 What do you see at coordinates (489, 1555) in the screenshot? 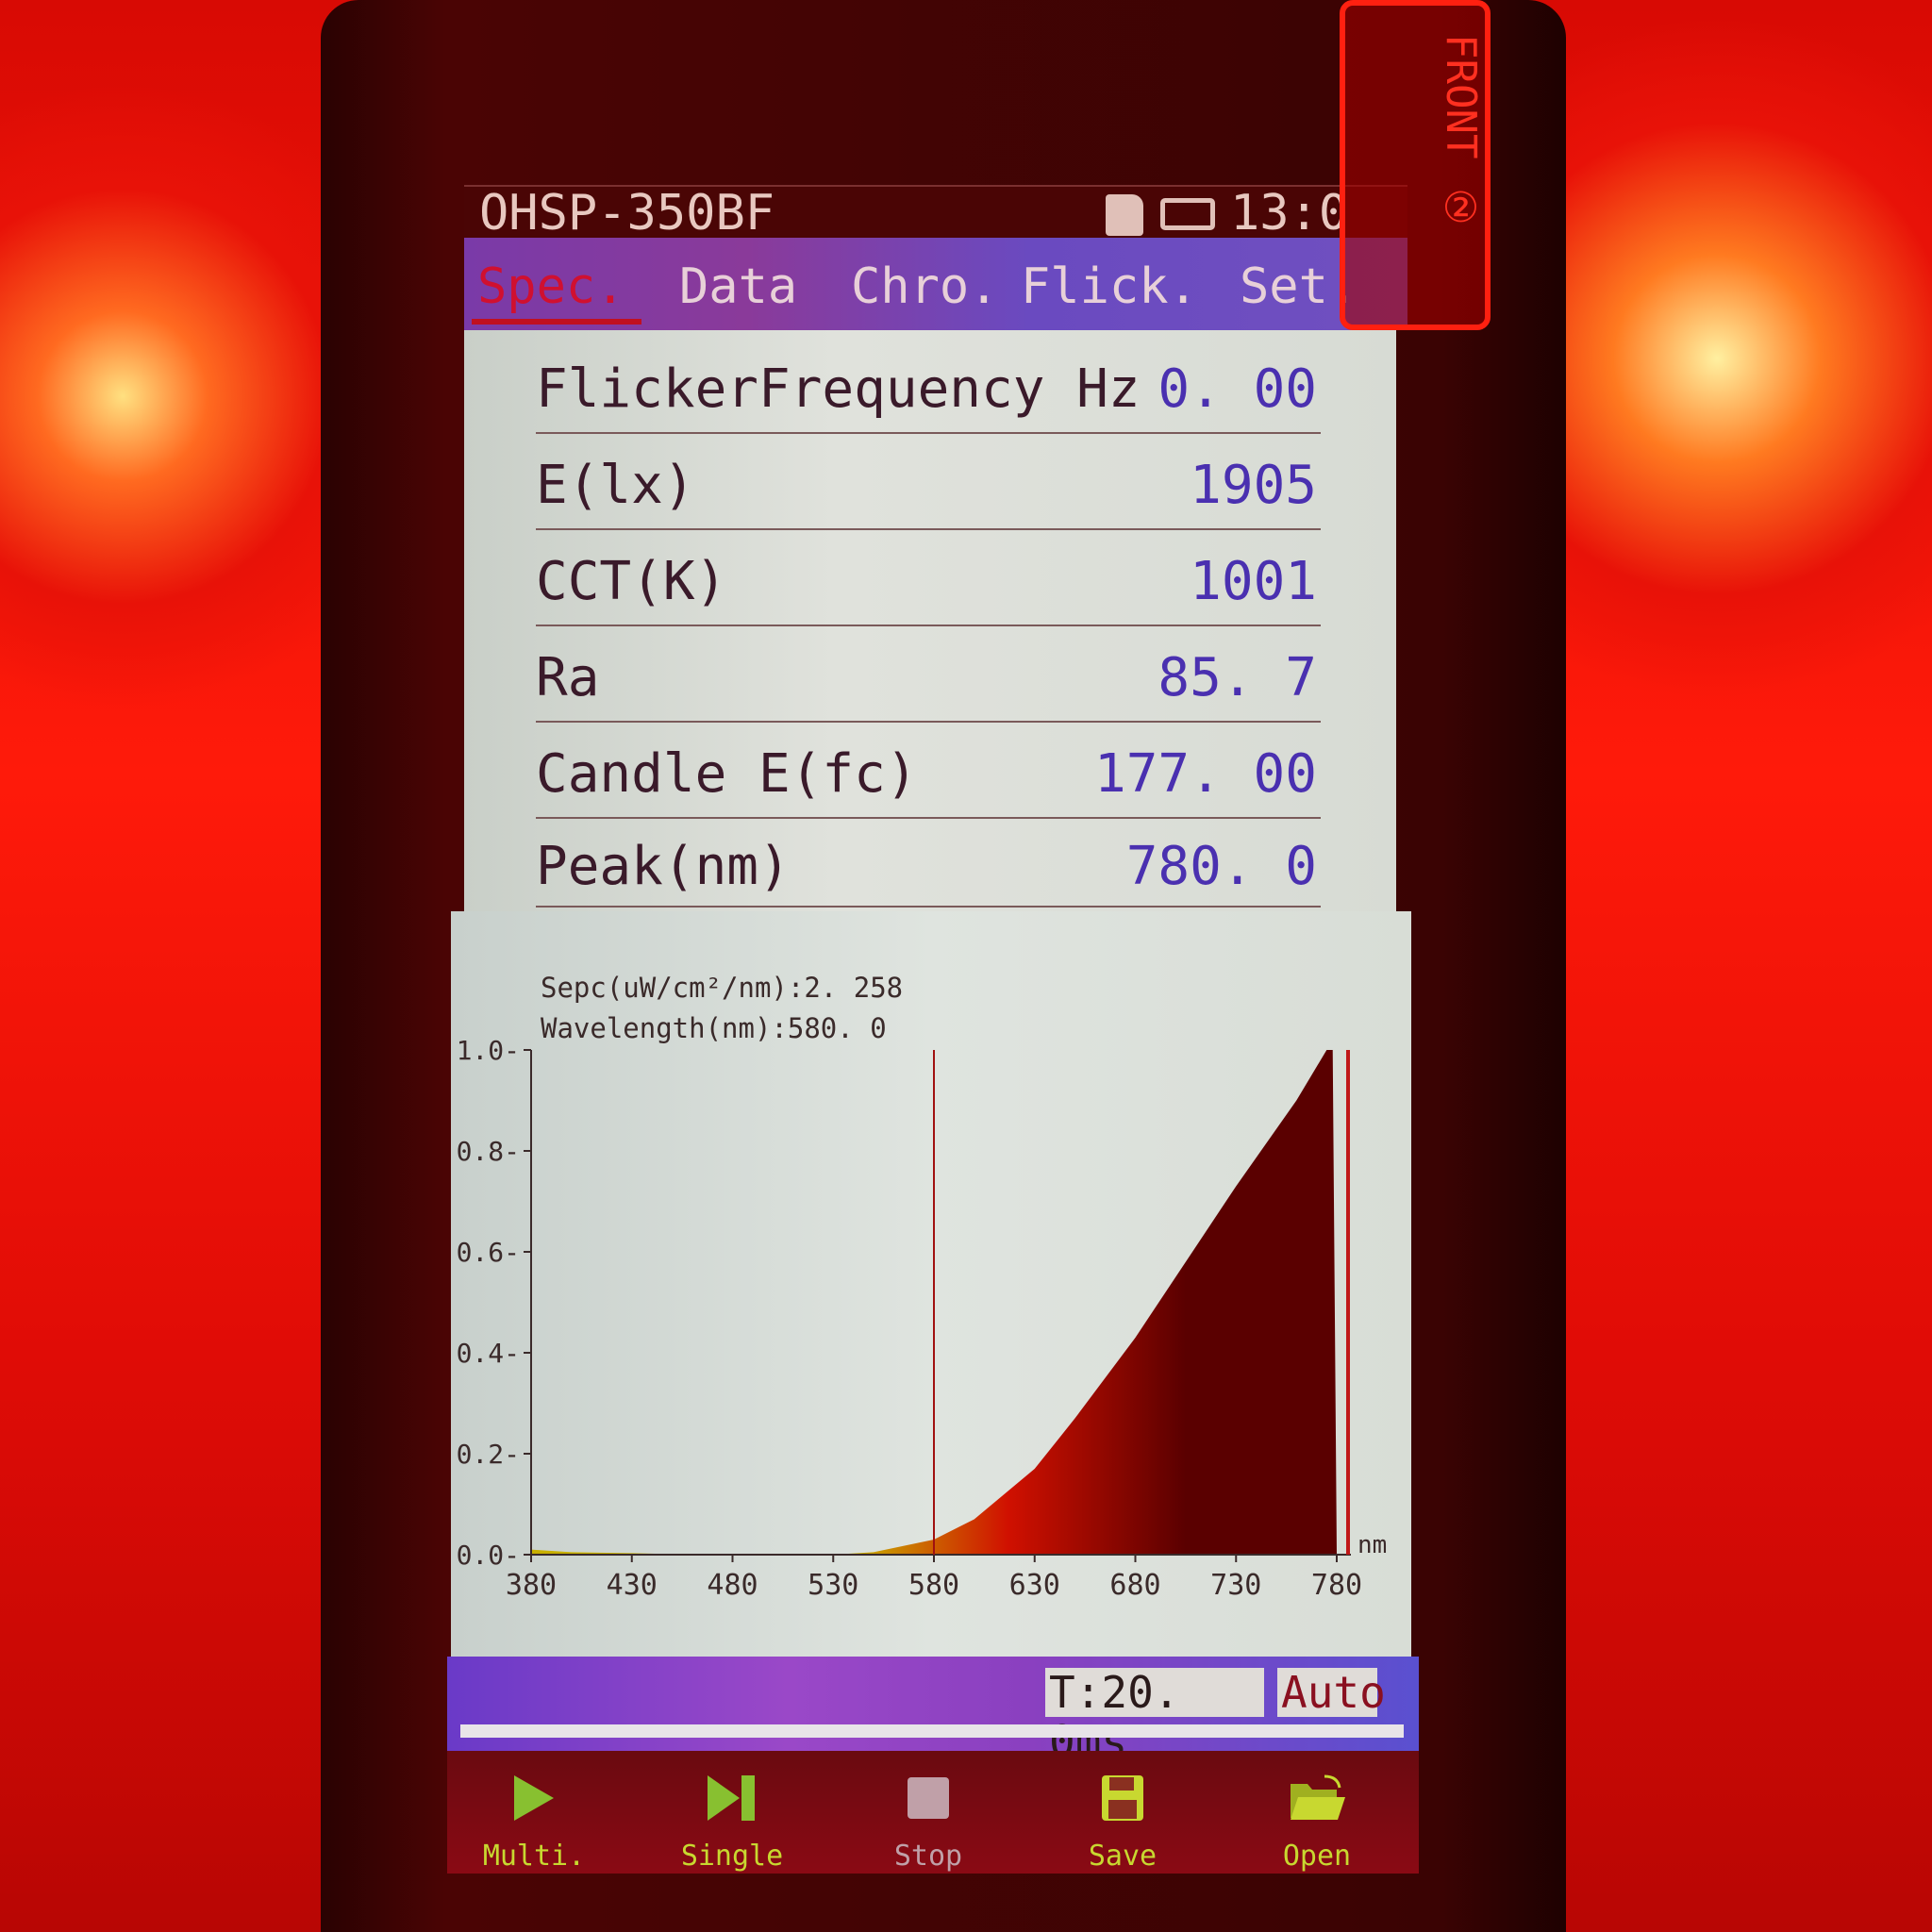
I see `y-tick-label: 0.0-` at bounding box center [489, 1555].